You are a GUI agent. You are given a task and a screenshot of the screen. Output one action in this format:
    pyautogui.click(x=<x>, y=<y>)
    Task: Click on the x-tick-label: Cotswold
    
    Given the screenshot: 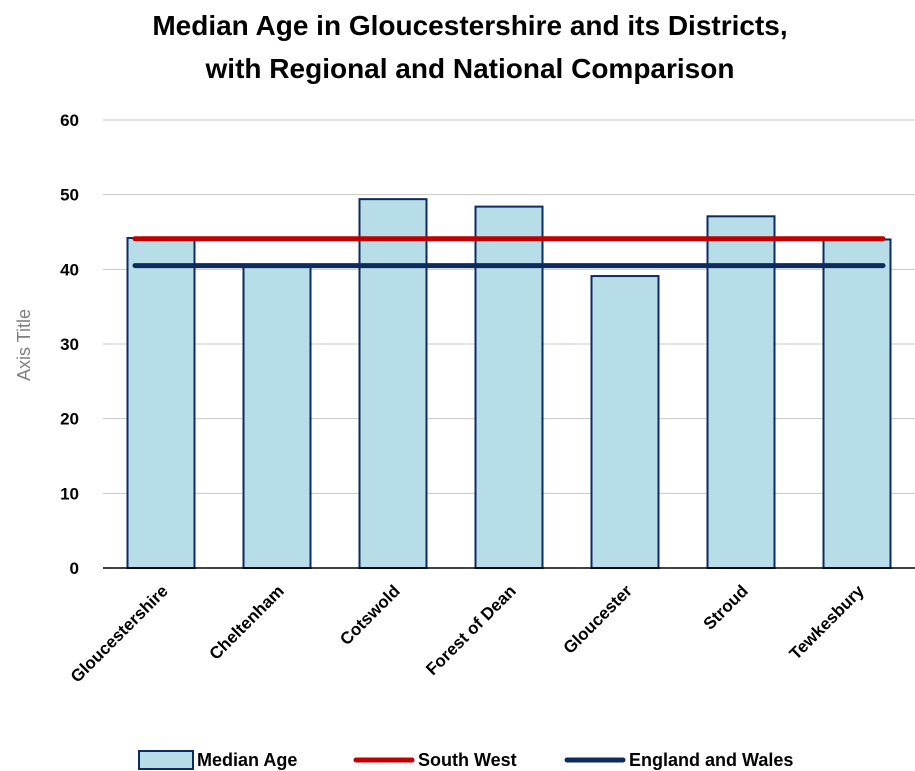 What is the action you would take?
    pyautogui.click(x=370, y=615)
    